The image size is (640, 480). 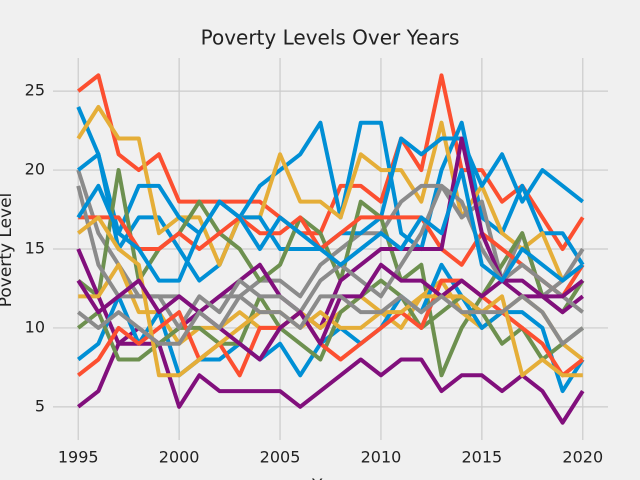 What do you see at coordinates (78, 457) in the screenshot?
I see `x-tick-label: 1995` at bounding box center [78, 457].